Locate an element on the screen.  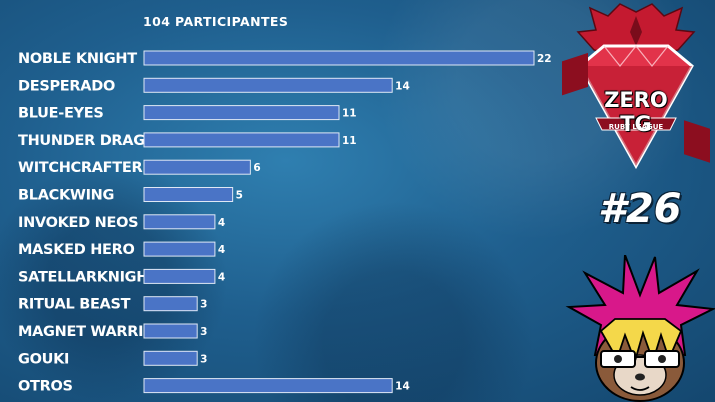
category-label: OTROS is located at coordinates (45, 387).